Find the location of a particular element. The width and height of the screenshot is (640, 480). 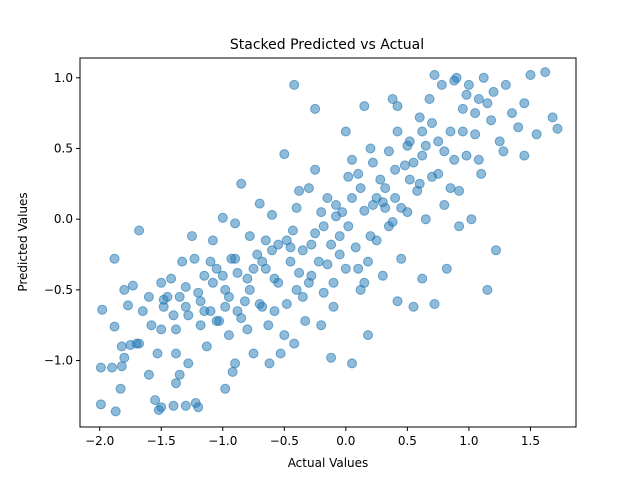

x-tick-label: 1.0 is located at coordinates (468, 441).